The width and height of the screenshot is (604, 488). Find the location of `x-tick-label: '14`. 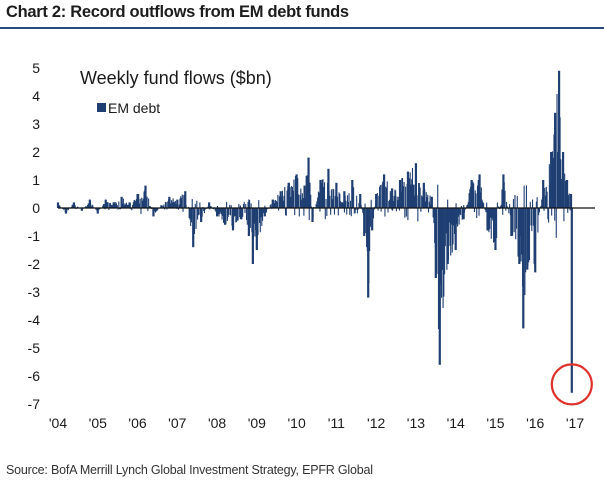

x-tick-label: '14 is located at coordinates (456, 423).